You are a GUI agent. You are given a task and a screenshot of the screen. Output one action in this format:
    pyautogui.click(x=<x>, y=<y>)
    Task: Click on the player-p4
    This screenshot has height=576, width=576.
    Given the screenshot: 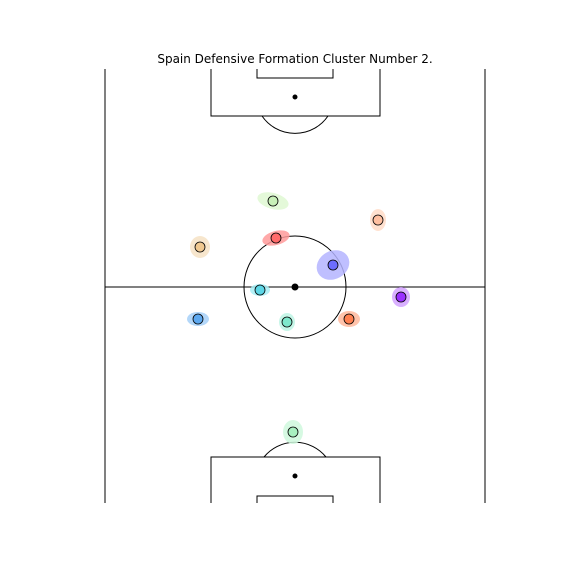 What is the action you would take?
    pyautogui.click(x=276, y=238)
    